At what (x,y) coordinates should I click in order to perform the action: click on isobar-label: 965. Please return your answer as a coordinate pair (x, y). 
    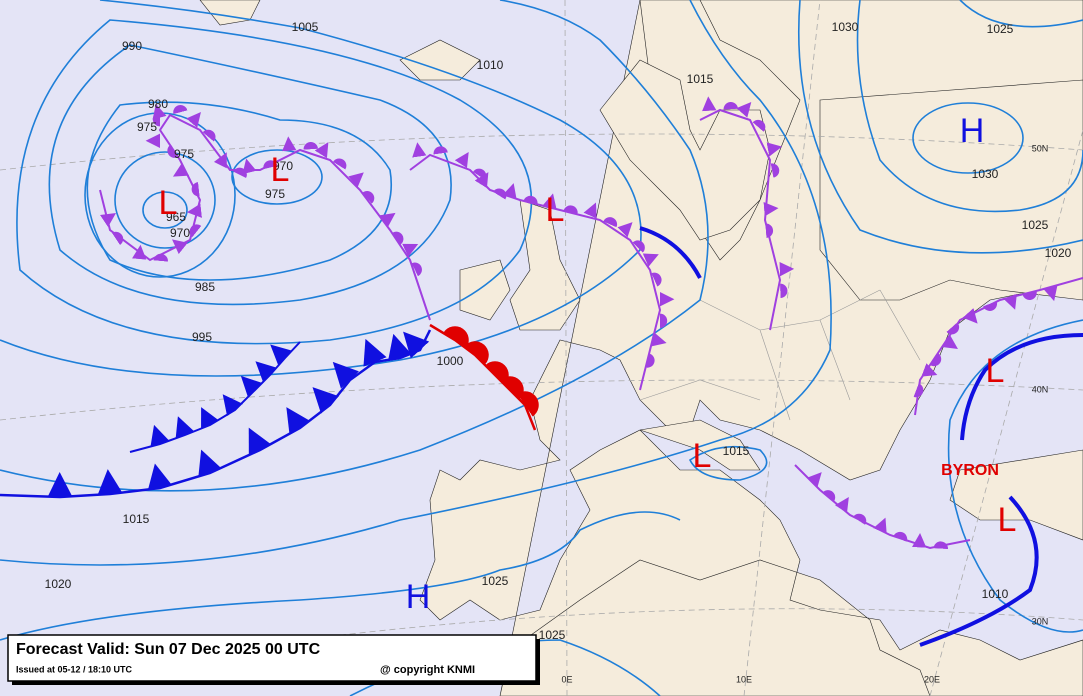
    Looking at the image, I should click on (176, 217).